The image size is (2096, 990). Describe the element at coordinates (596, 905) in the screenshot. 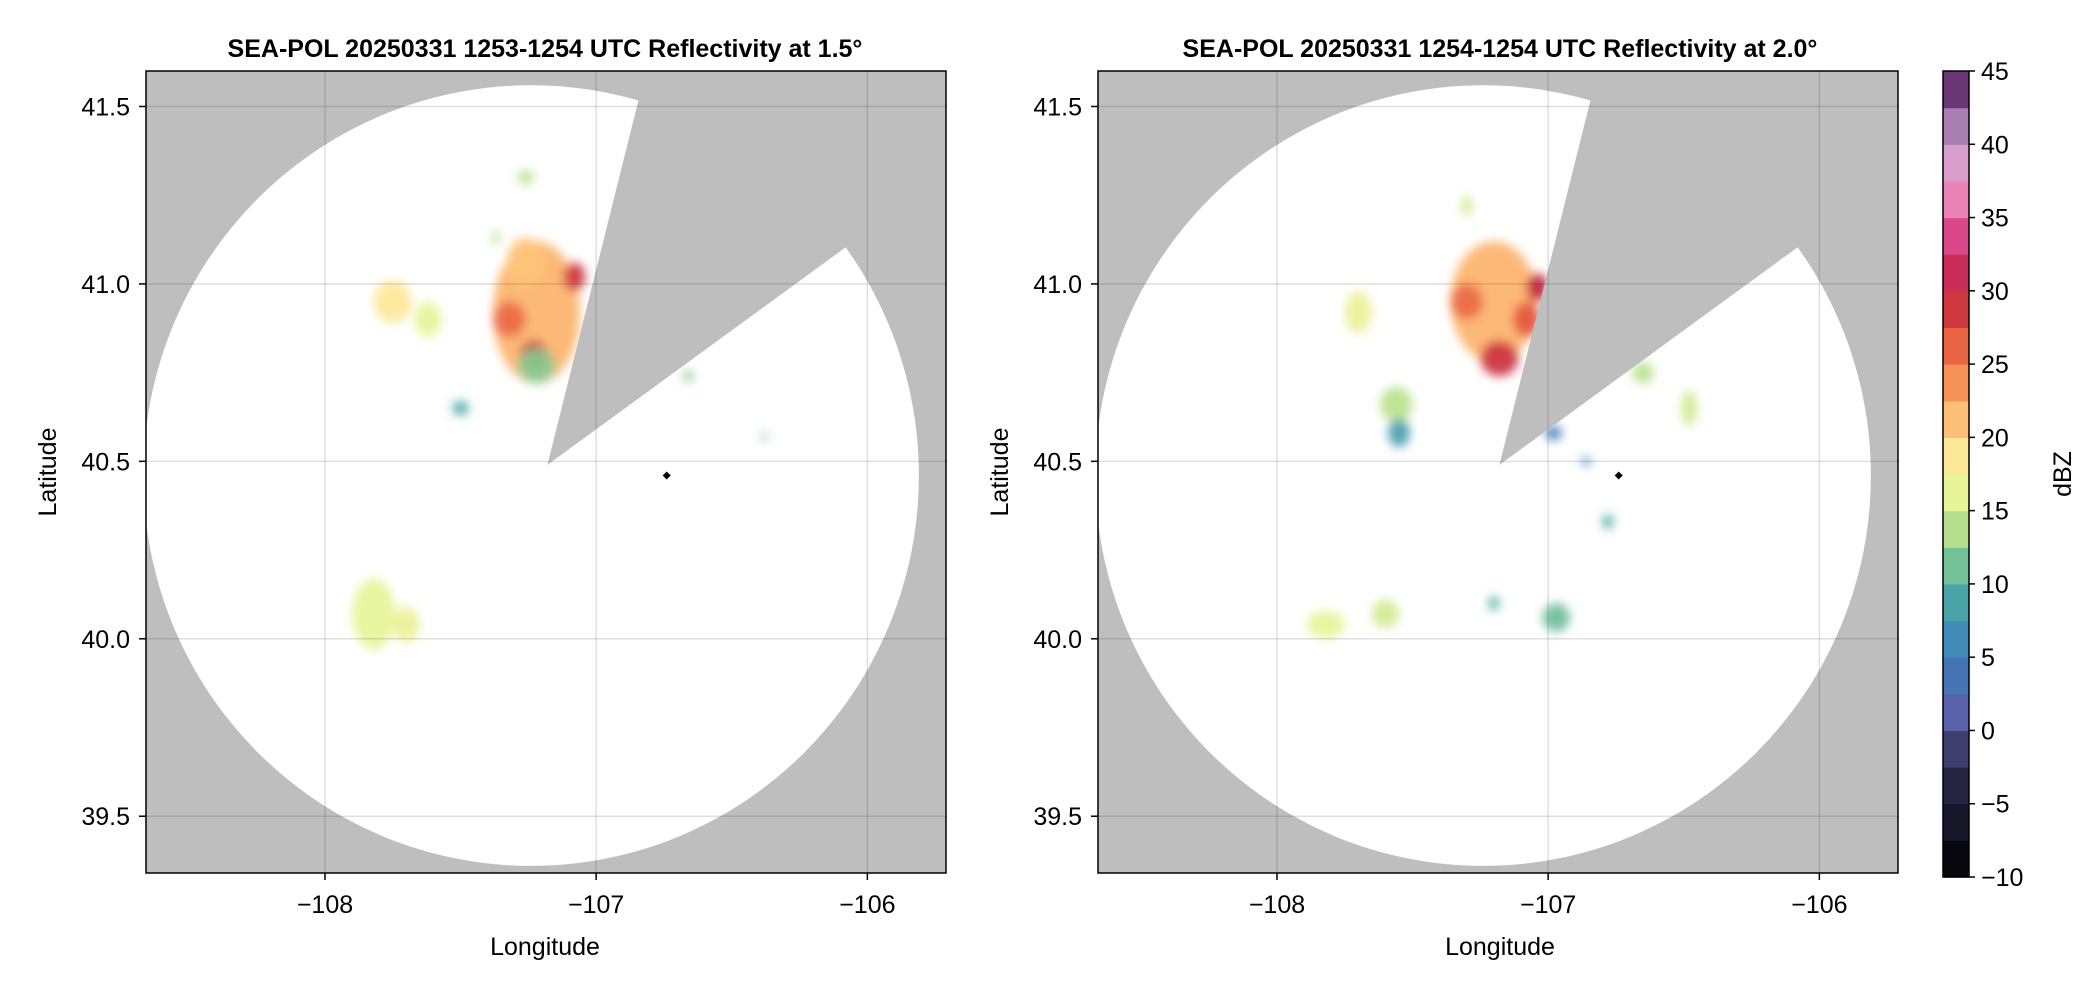

I see `x-tick-label: −107` at that location.